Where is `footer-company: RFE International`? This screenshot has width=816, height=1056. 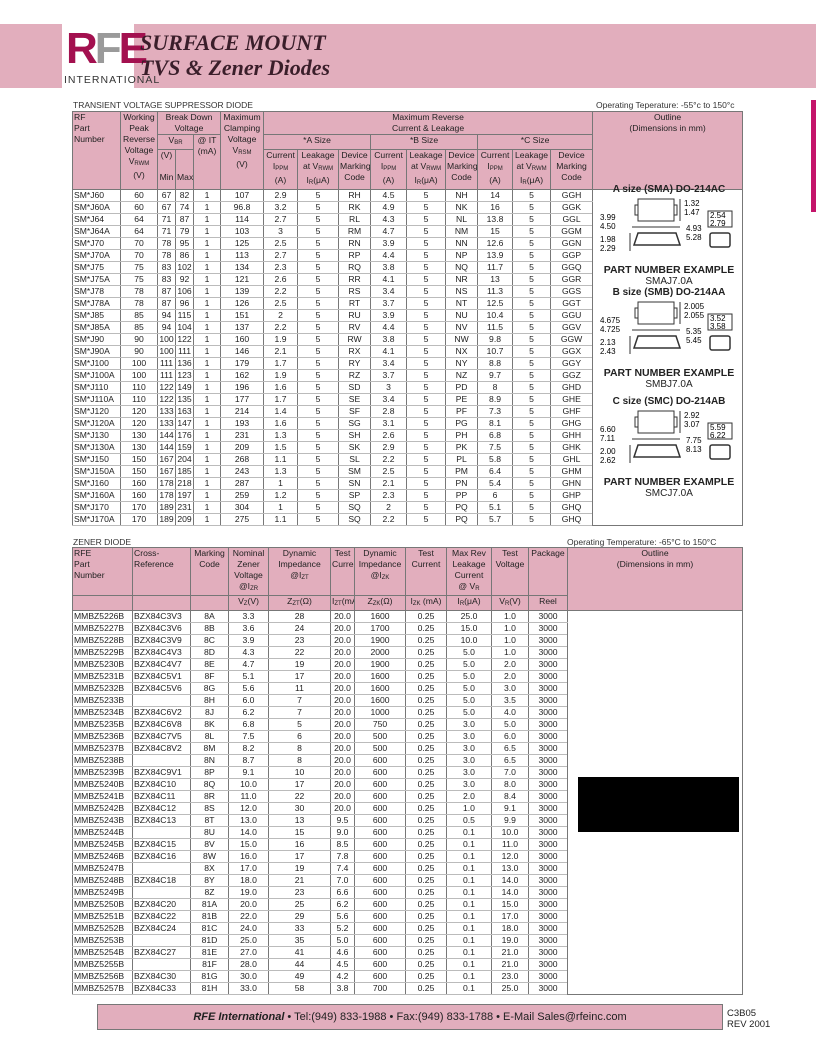
footer-company: RFE International is located at coordinates (239, 1017).